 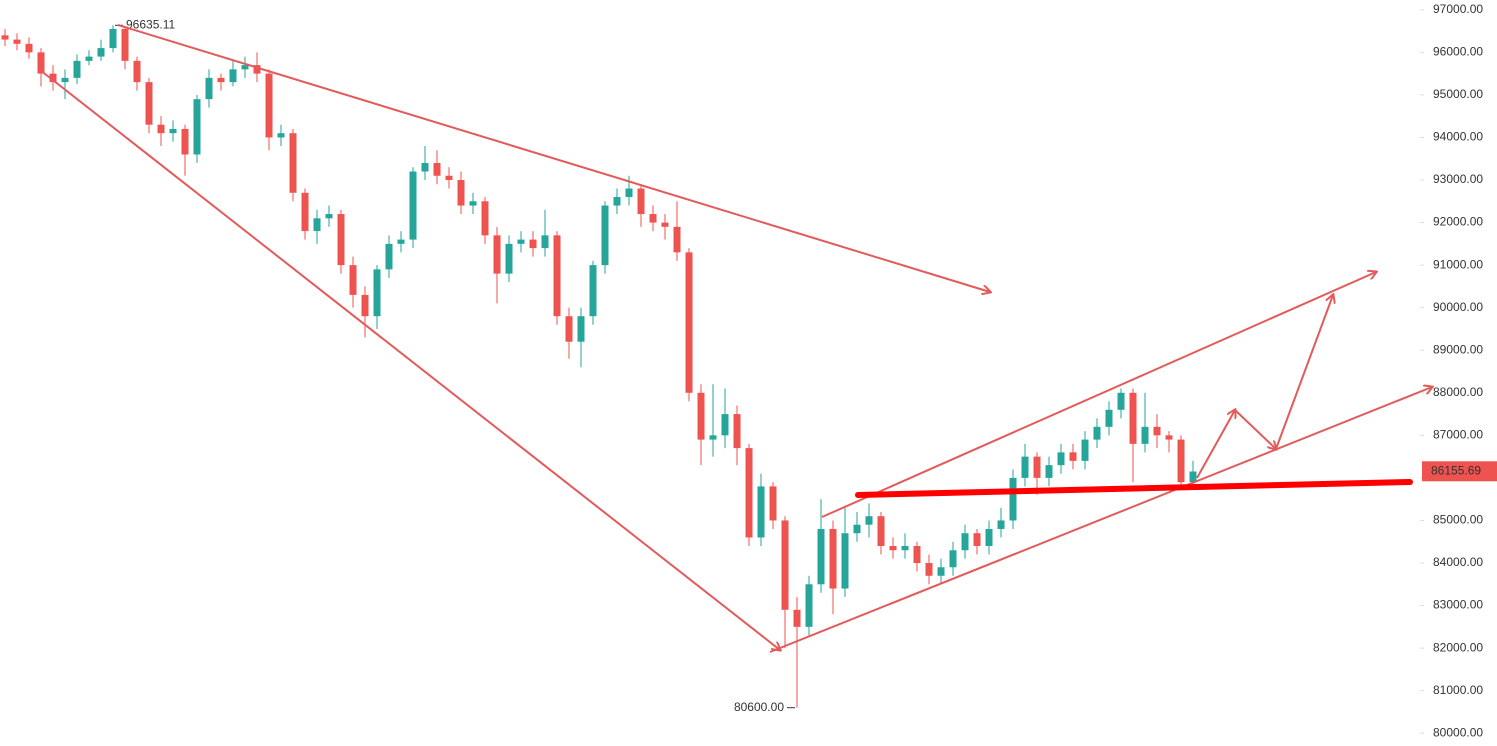 I want to click on y-tick-label: 92000.00, so click(x=1458, y=222).